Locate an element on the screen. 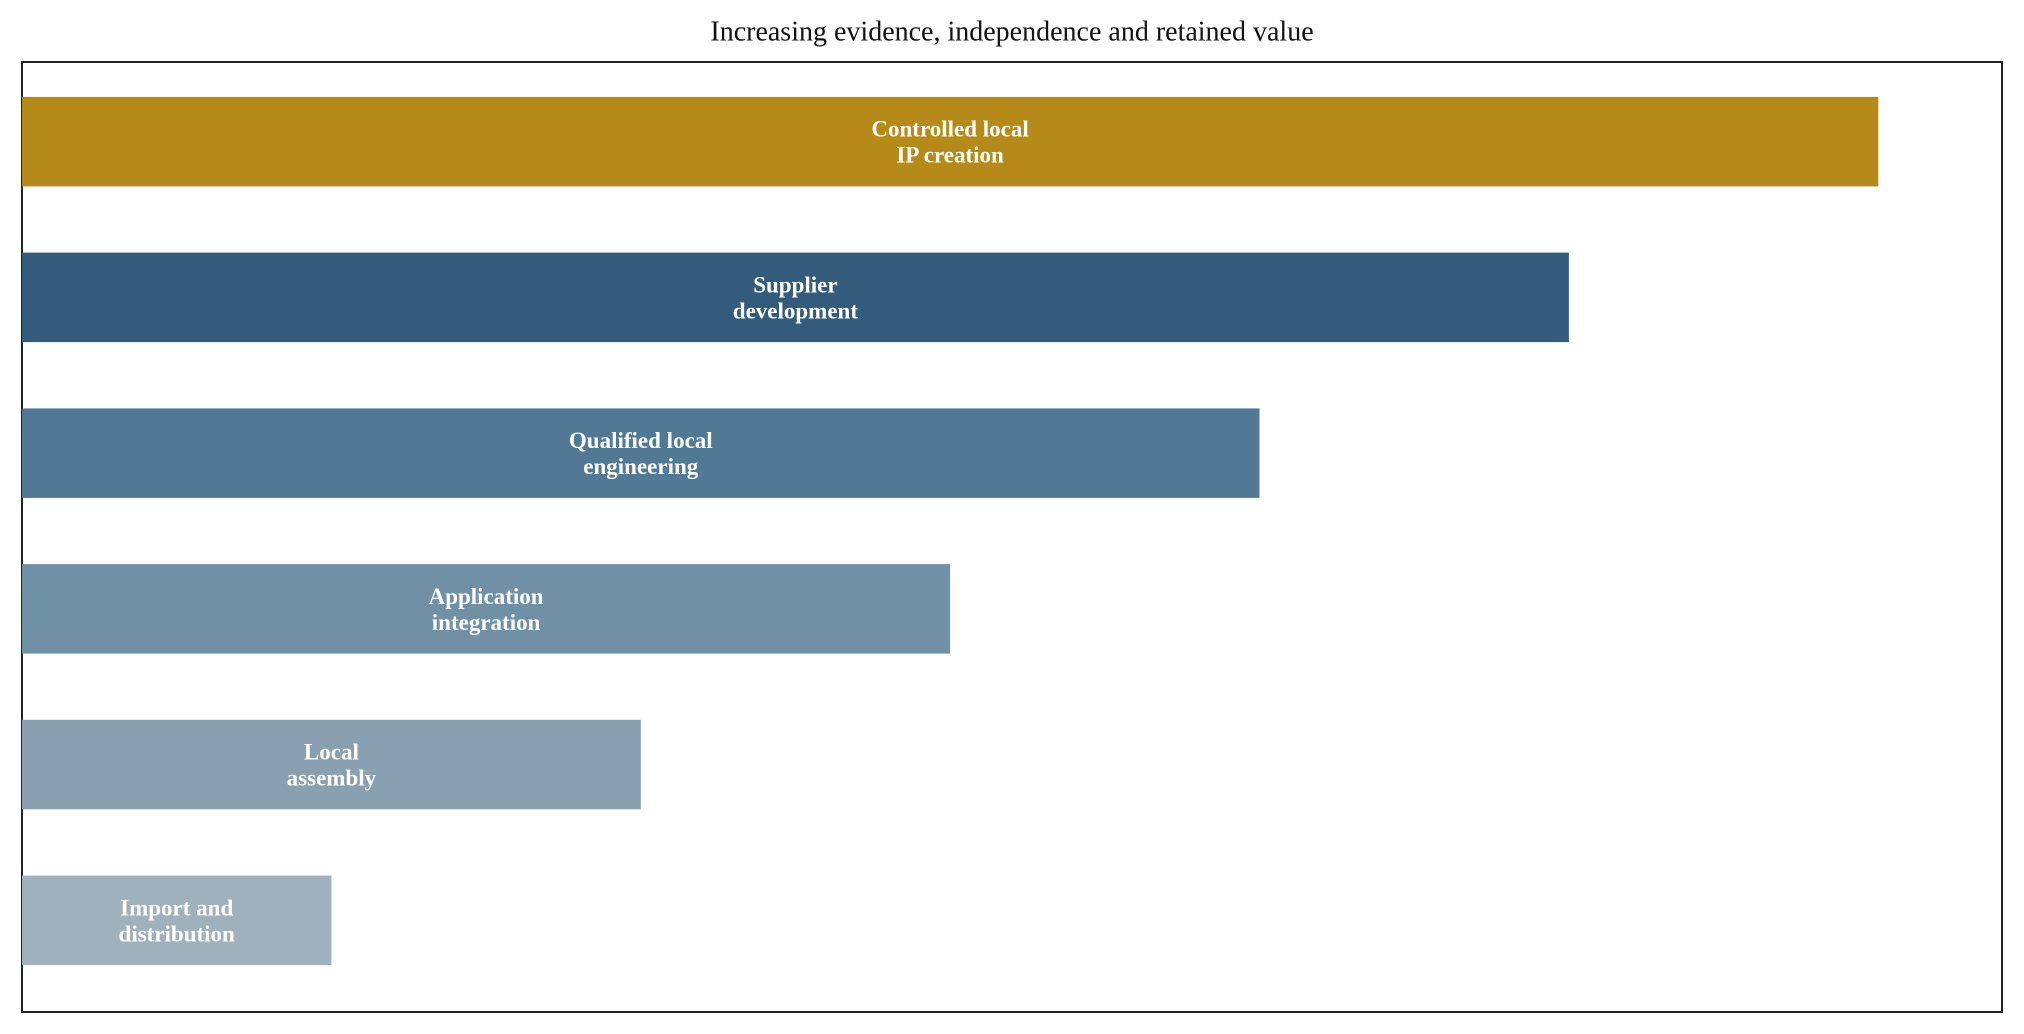 This screenshot has width=2024, height=1034. bar-label-line: Qualified local is located at coordinates (641, 440).